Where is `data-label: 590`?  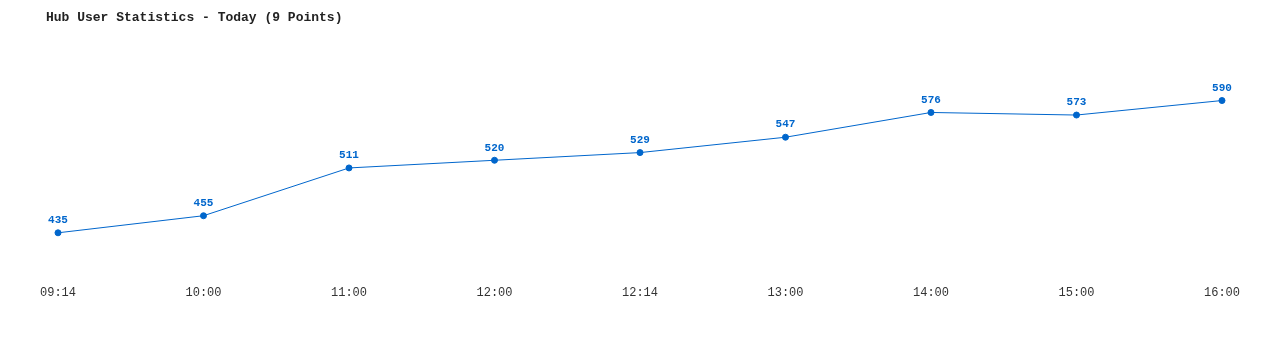 data-label: 590 is located at coordinates (1222, 87).